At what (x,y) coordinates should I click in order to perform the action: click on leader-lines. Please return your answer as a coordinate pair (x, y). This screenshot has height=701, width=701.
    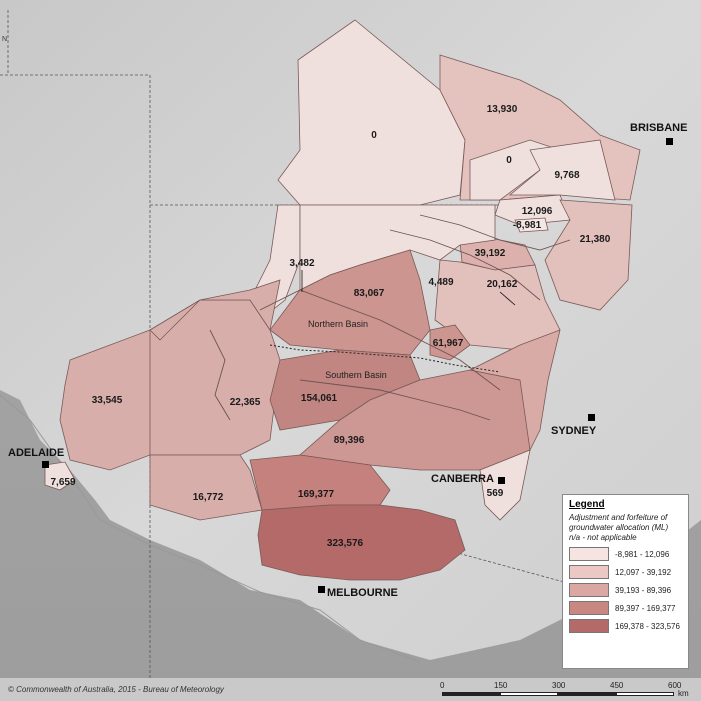
    Looking at the image, I should click on (408, 288).